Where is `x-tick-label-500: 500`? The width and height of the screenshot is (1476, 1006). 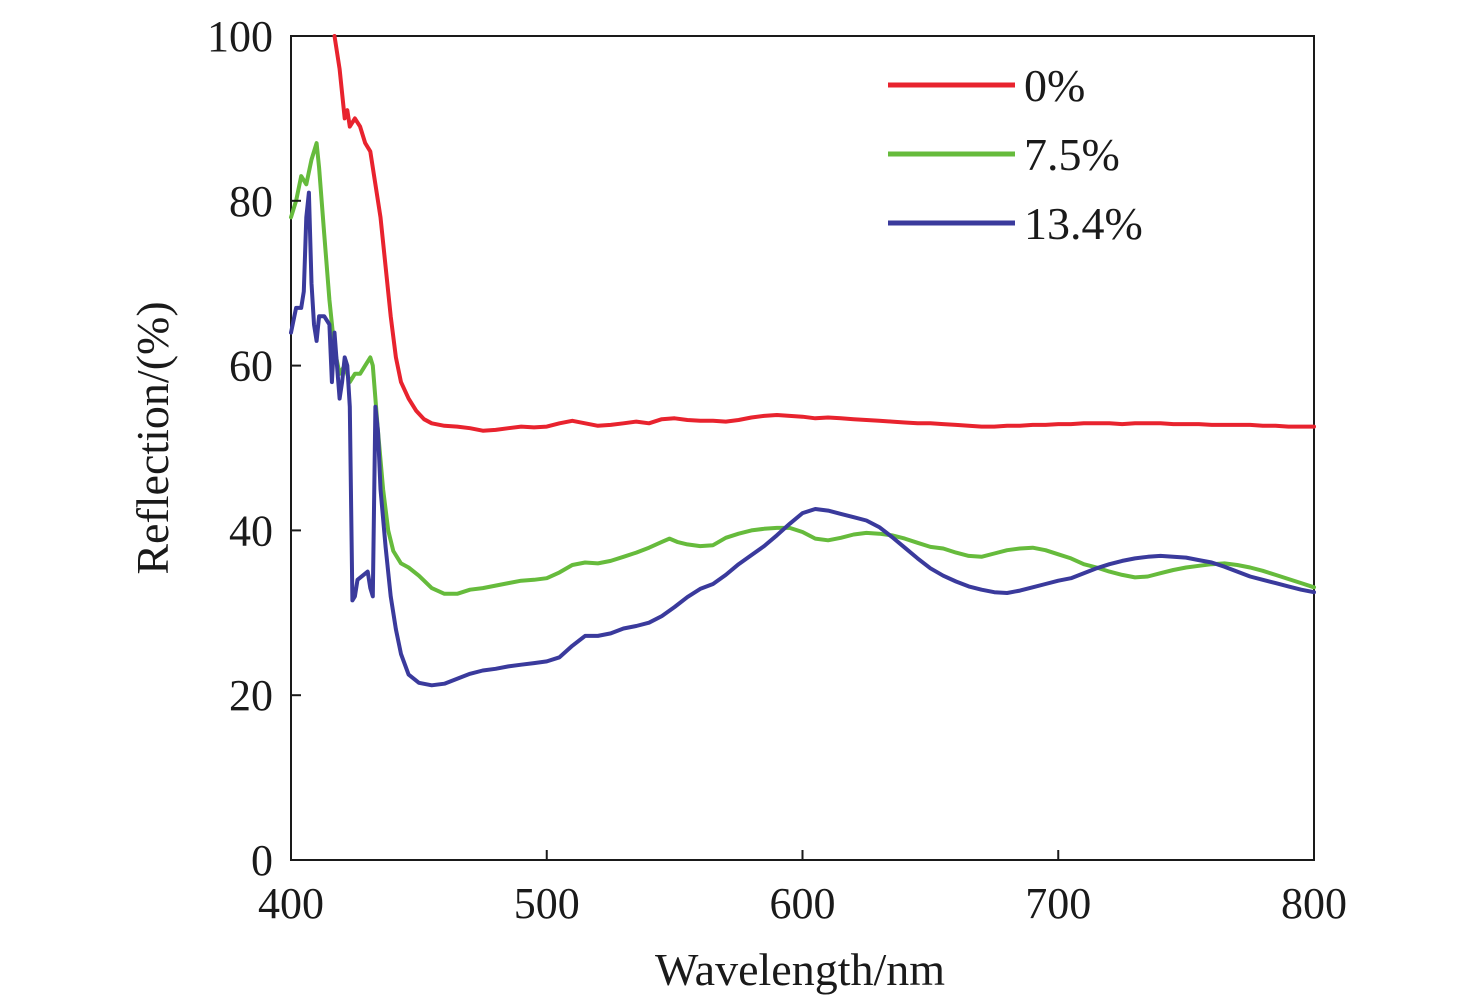
x-tick-label-500: 500 is located at coordinates (547, 903).